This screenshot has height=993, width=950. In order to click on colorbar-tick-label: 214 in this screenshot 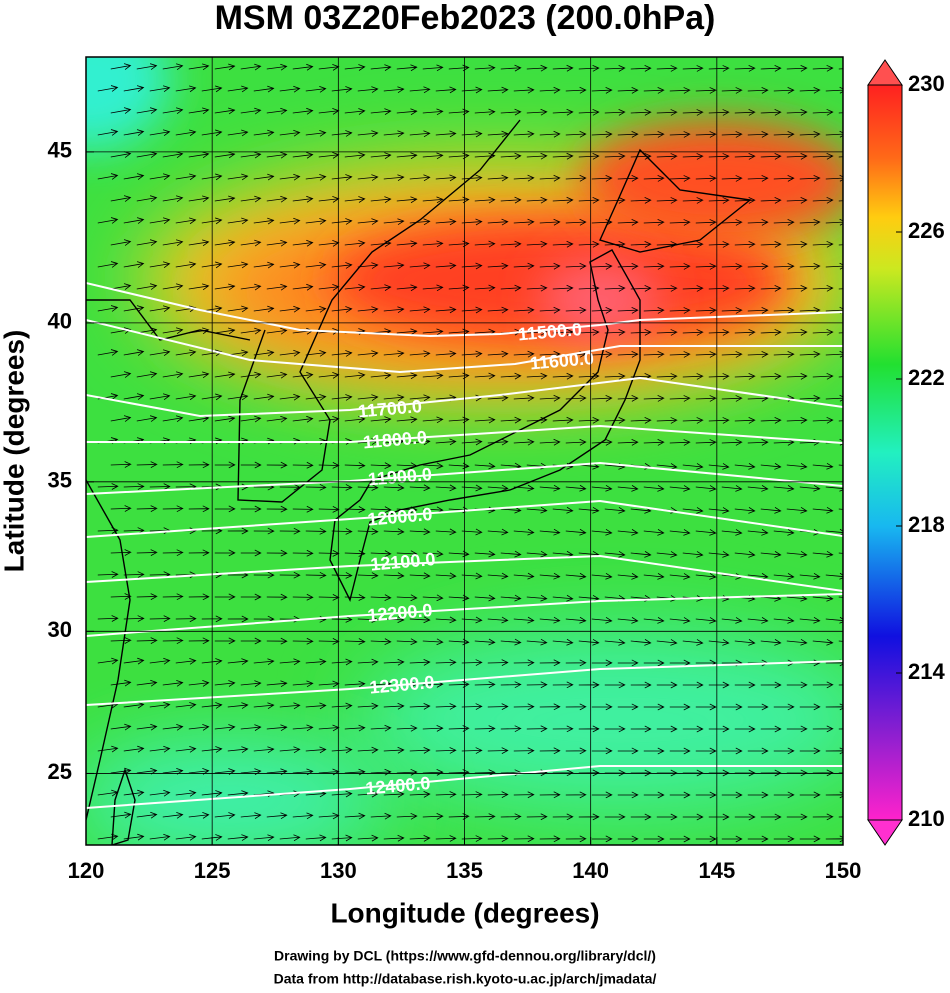, I will do `click(926, 671)`.